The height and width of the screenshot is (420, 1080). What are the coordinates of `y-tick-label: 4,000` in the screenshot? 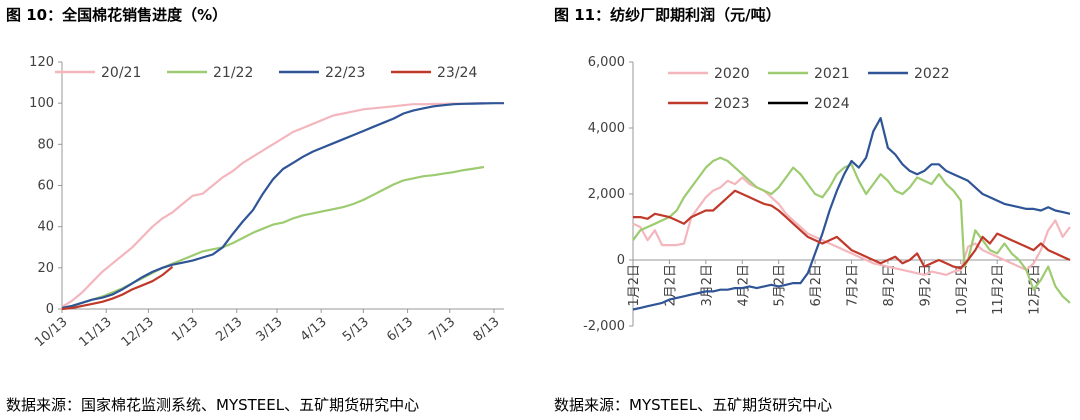 It's located at (606, 128).